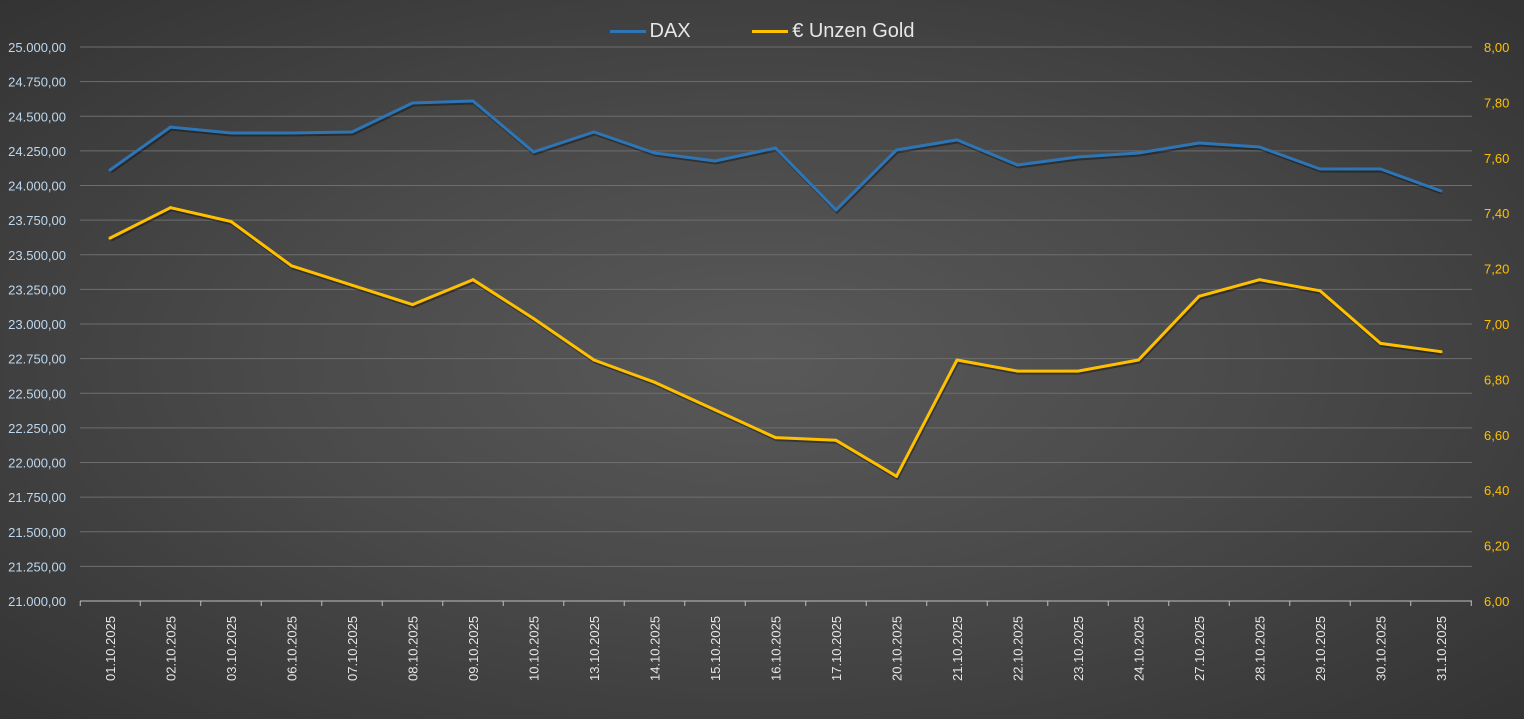 The height and width of the screenshot is (719, 1524). What do you see at coordinates (37, 393) in the screenshot?
I see `left-axis-tick-label: 22.500,00` at bounding box center [37, 393].